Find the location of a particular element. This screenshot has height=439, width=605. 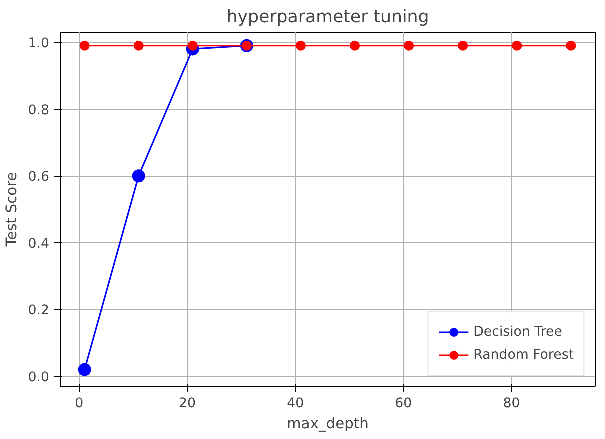

x-axis-title: max_depth is located at coordinates (328, 424).